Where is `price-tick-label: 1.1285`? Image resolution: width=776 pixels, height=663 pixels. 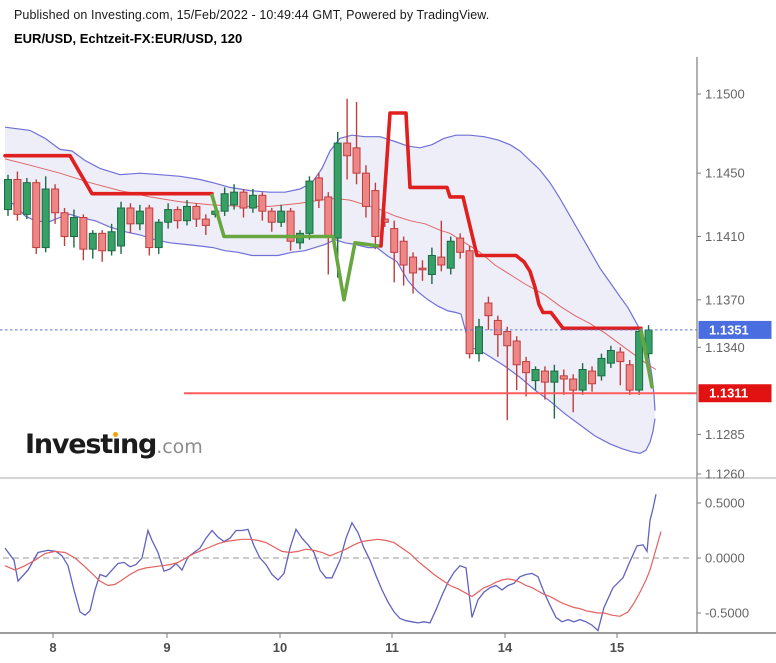
price-tick-label: 1.1285 is located at coordinates (725, 434).